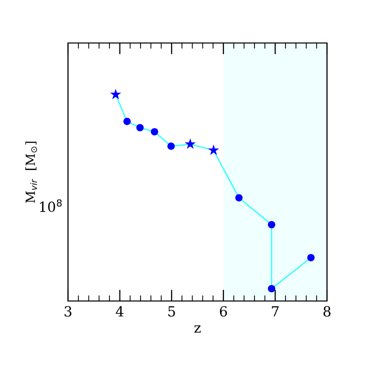 The image size is (369, 369). I want to click on x-tick-label: 3, so click(68, 311).